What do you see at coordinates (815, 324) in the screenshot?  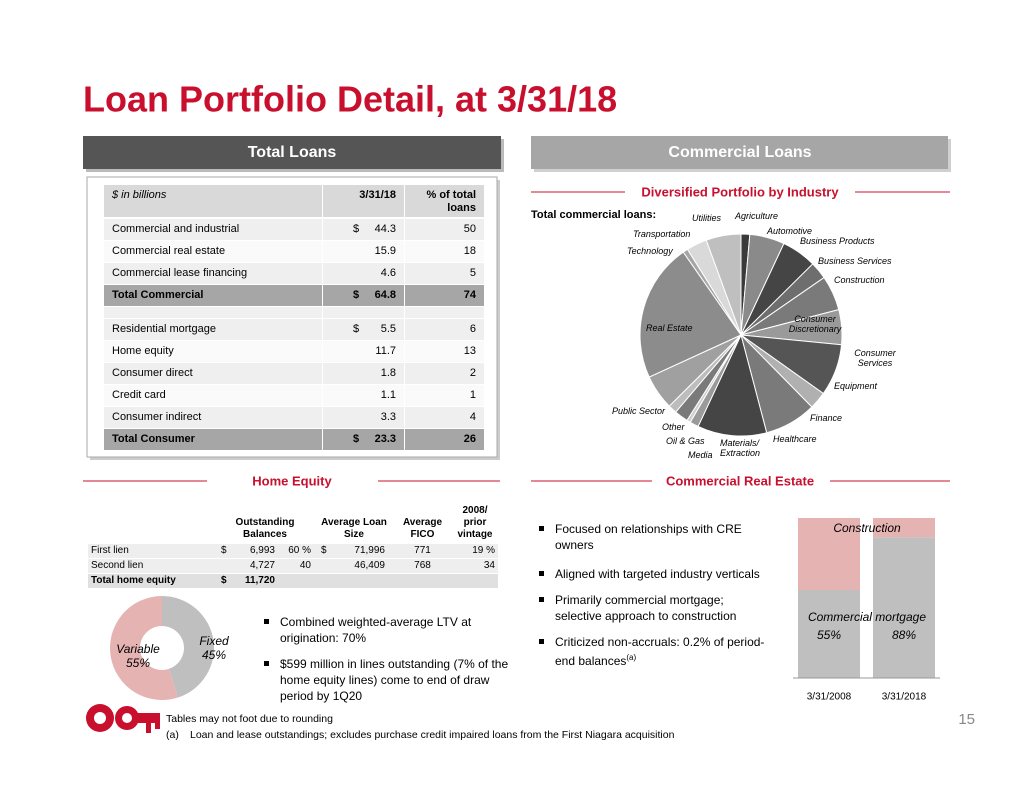 I see `slice-label: Consumer Discretionary` at bounding box center [815, 324].